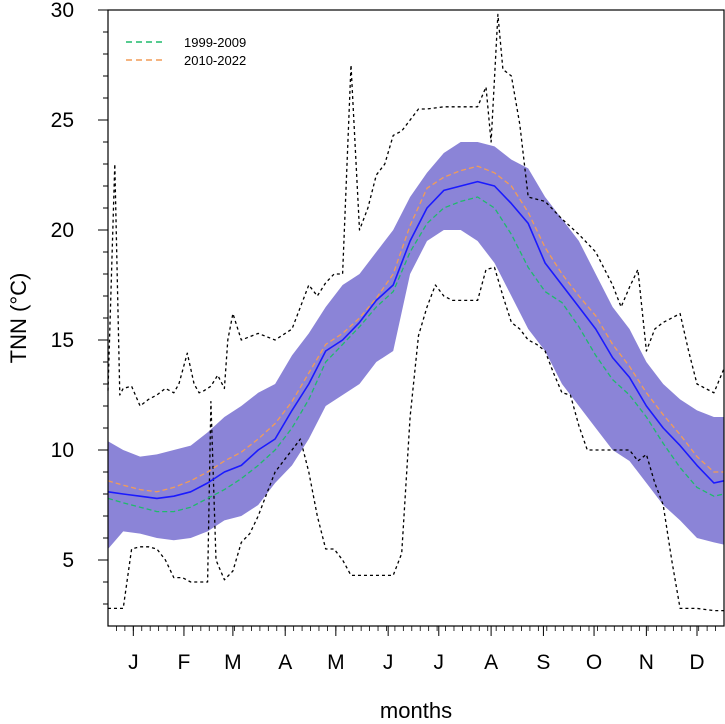 This screenshot has height=724, width=725. Describe the element at coordinates (184, 662) in the screenshot. I see `x-tick-label-1: F` at that location.